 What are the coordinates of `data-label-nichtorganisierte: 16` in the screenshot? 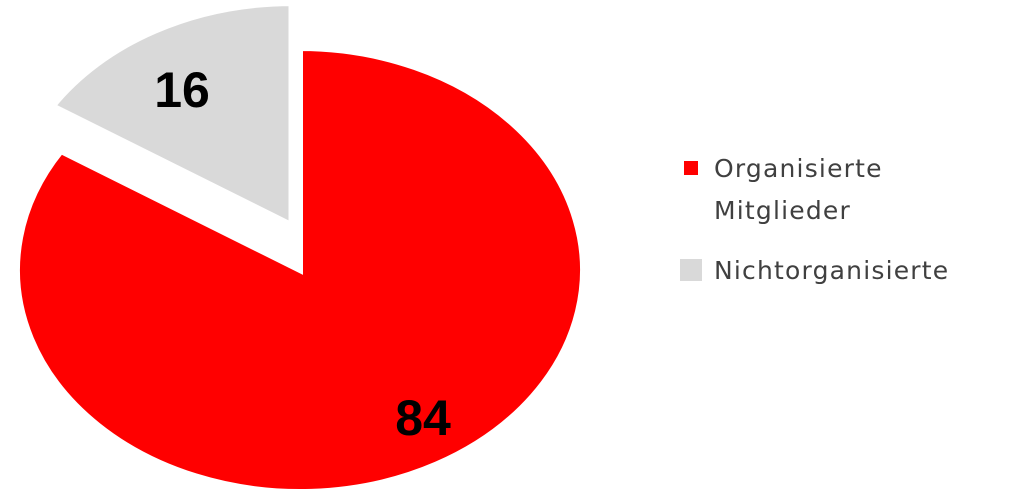 It's located at (182, 90).